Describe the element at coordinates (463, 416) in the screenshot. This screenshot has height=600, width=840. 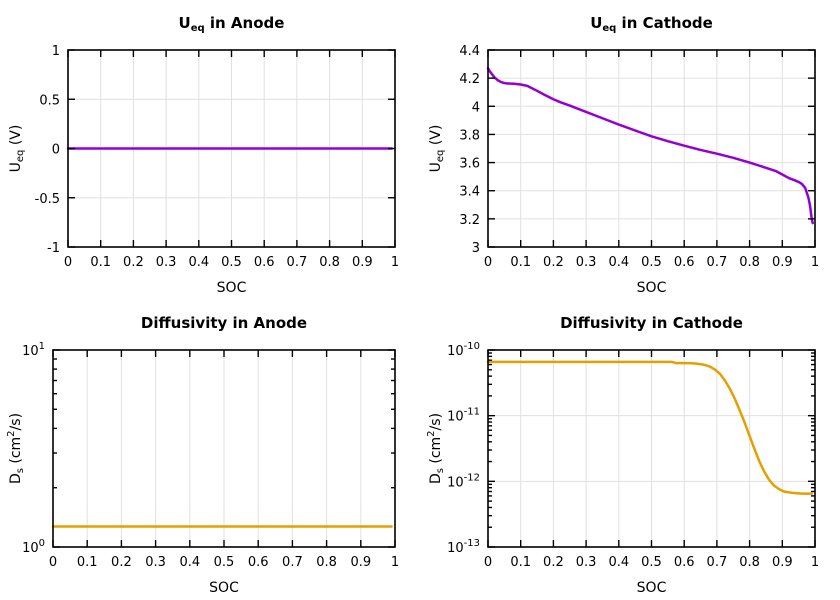
I see `y-tick-label: 10⁻¹¹` at that location.